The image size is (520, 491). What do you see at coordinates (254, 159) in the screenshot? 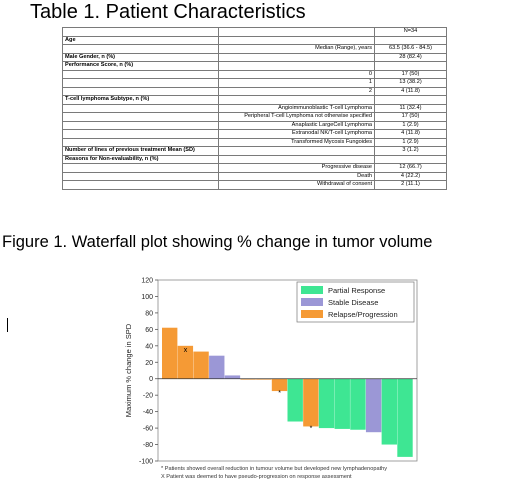
I see `table-row: Reasons for Non-evaluability, n (%)` at bounding box center [254, 159].